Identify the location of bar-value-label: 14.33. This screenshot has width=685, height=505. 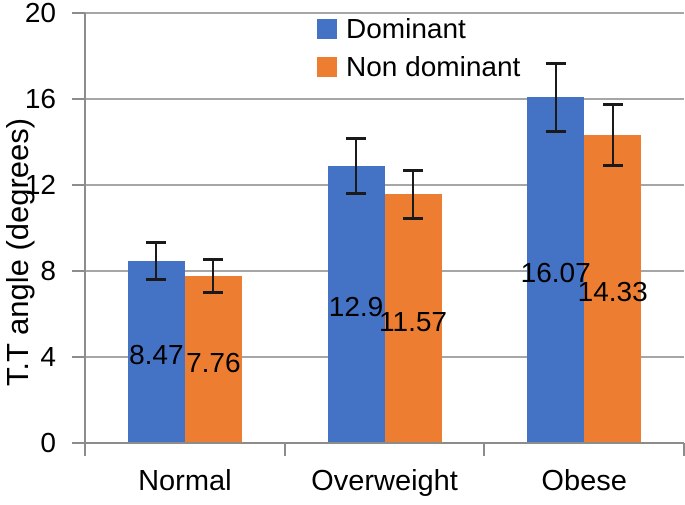
(612, 291).